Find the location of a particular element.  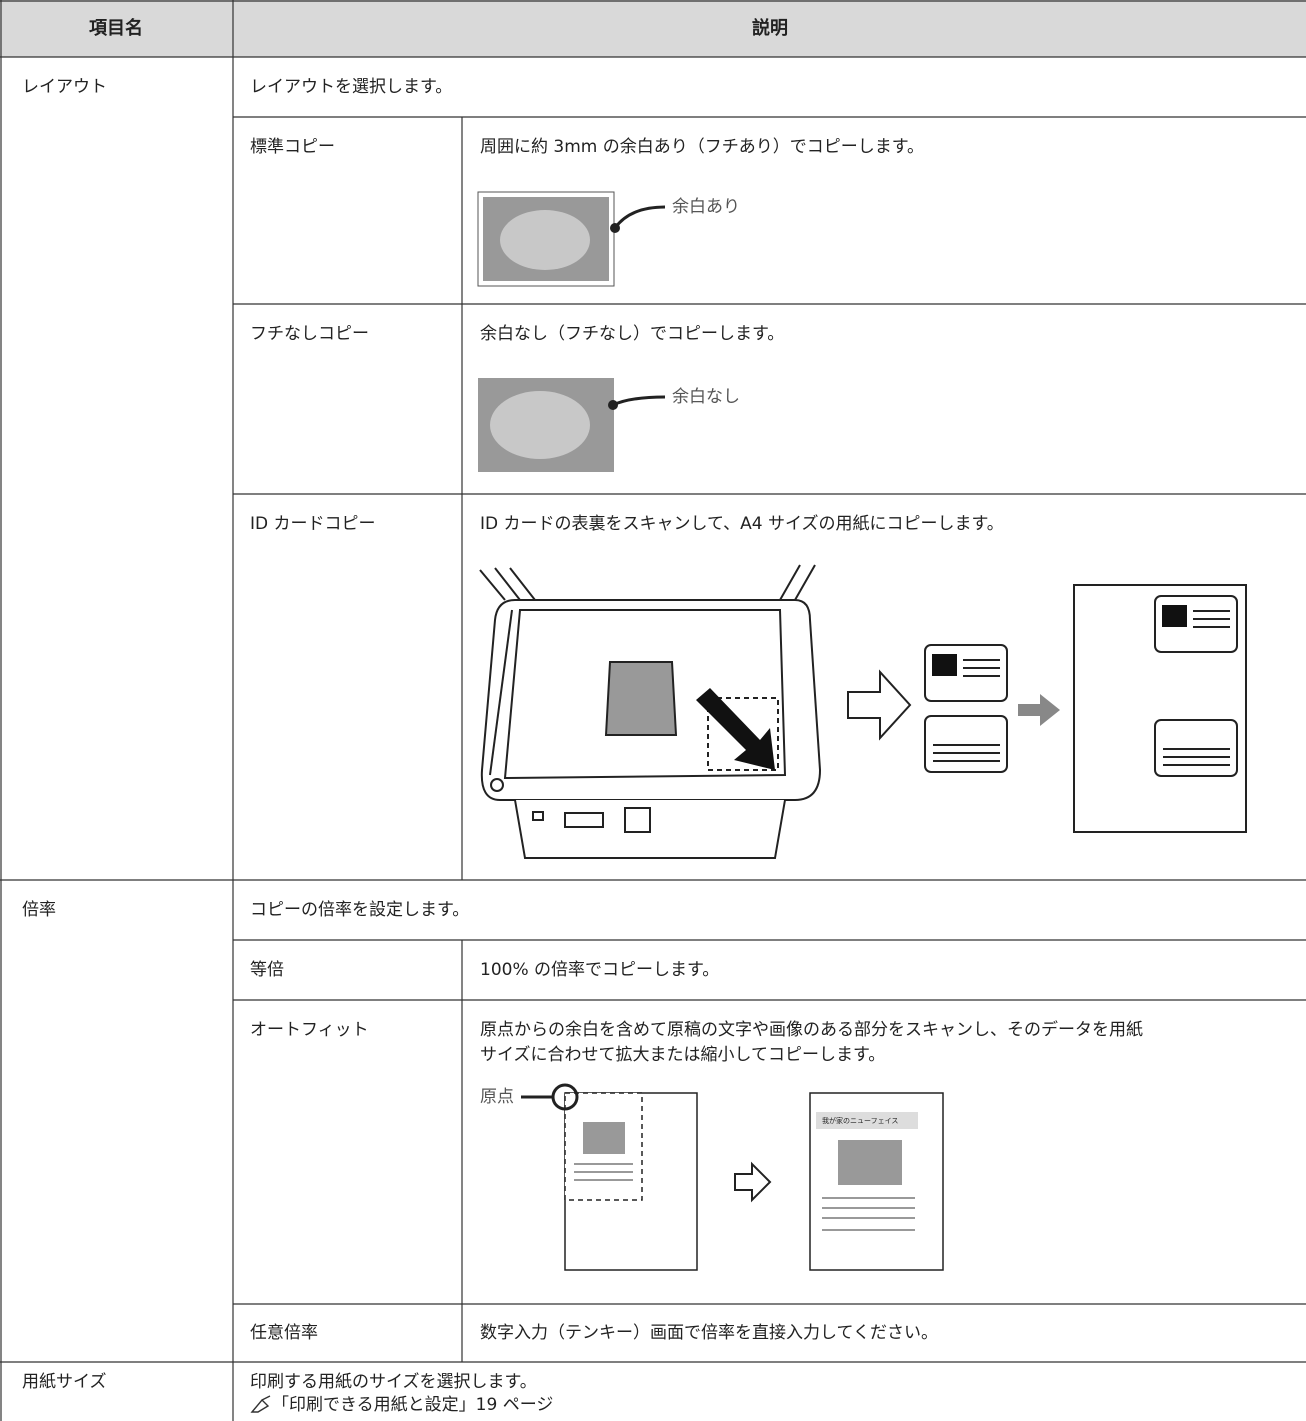

item-description: コピーの倍率を設定します。 is located at coordinates (359, 910).